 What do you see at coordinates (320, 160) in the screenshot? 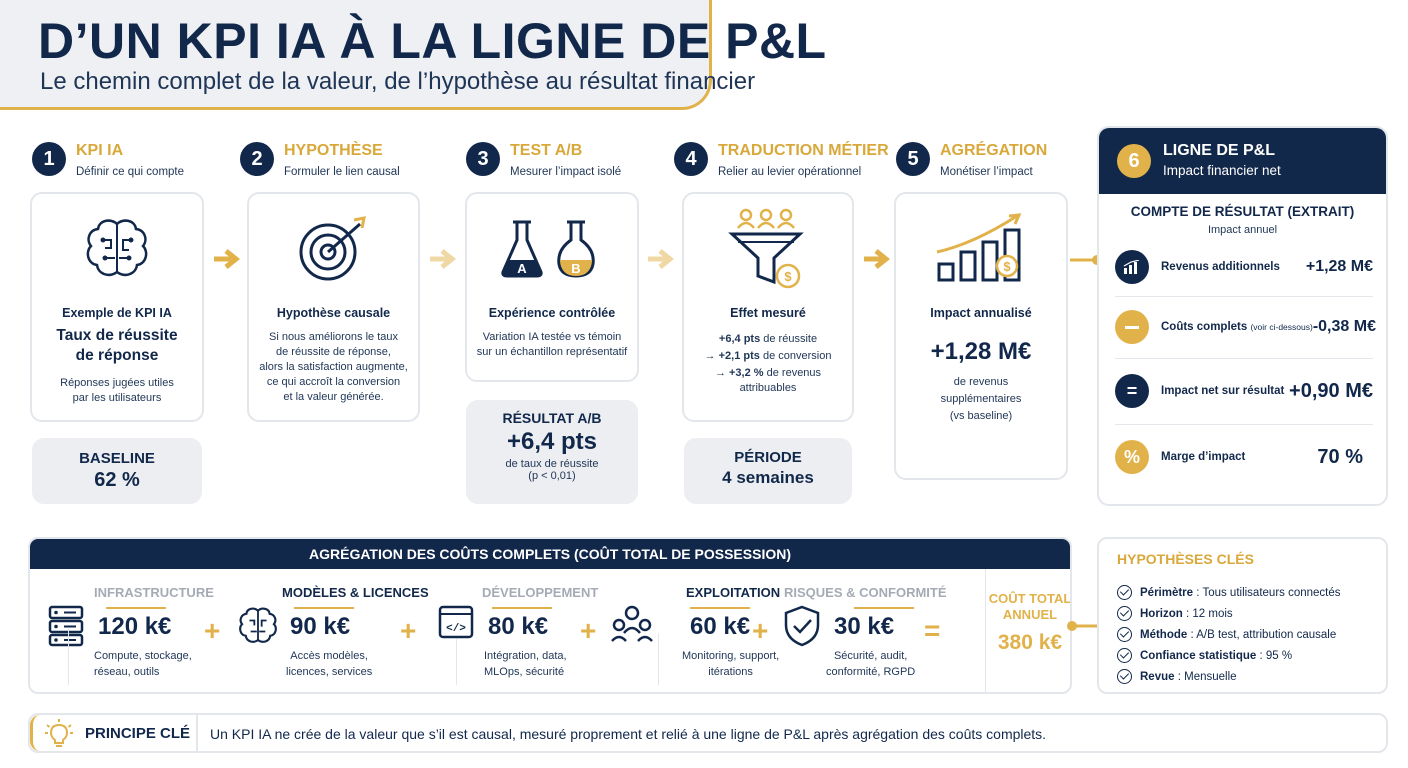
I see `step-2-header: 2 HYPOTHÈSE Formuler le lien causal` at bounding box center [320, 160].